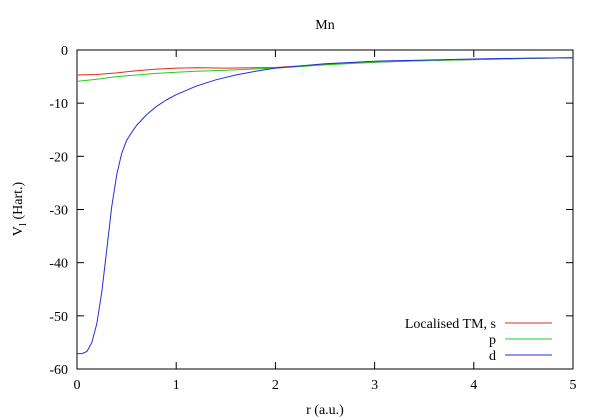 The height and width of the screenshot is (420, 600). What do you see at coordinates (58, 104) in the screenshot?
I see `y-tick-label: -10` at bounding box center [58, 104].